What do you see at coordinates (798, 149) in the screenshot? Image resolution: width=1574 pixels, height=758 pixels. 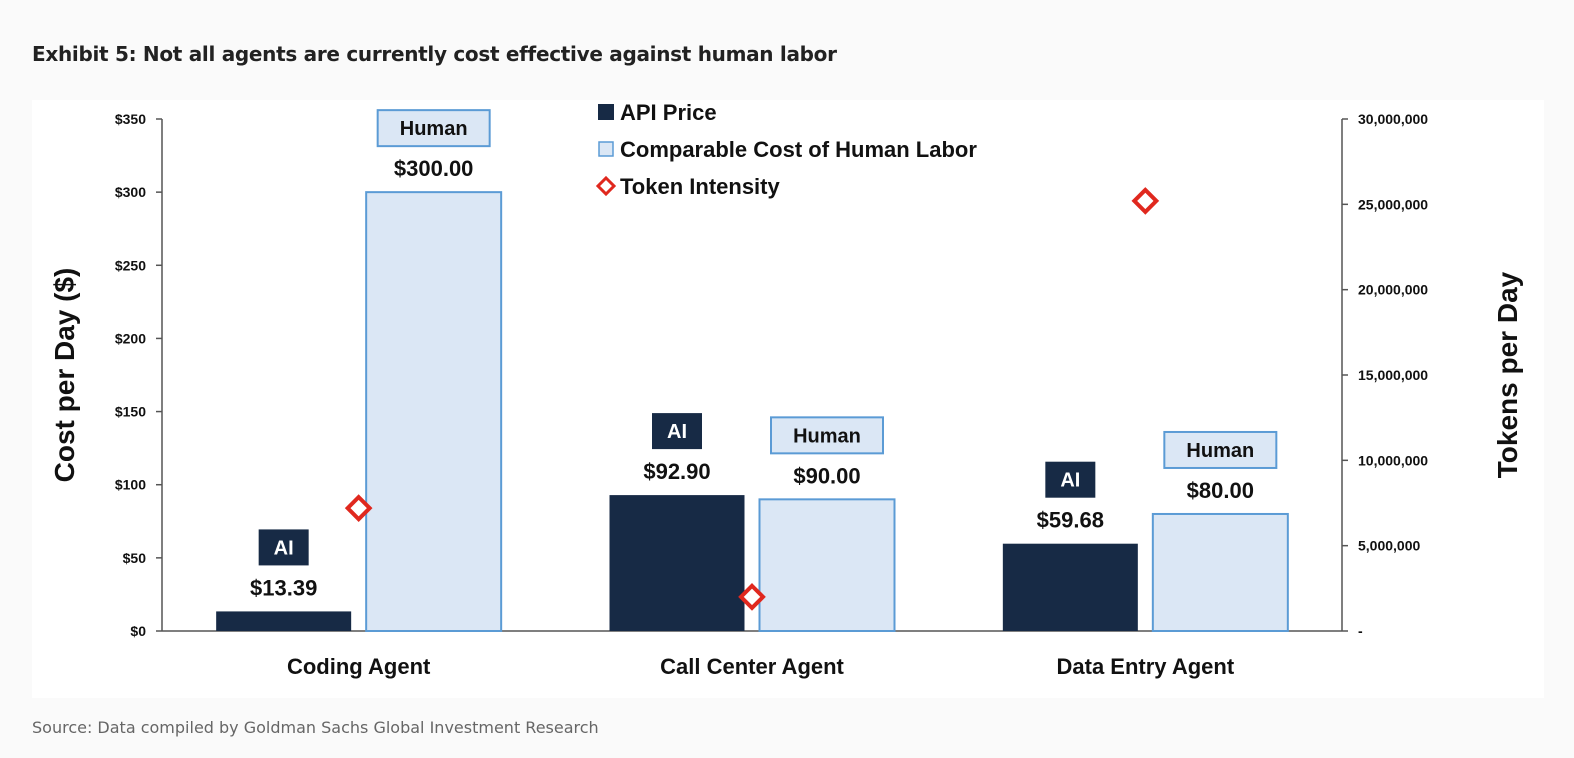 I see `legend-label-human-labor: Comparable Cost of Human Labor` at bounding box center [798, 149].